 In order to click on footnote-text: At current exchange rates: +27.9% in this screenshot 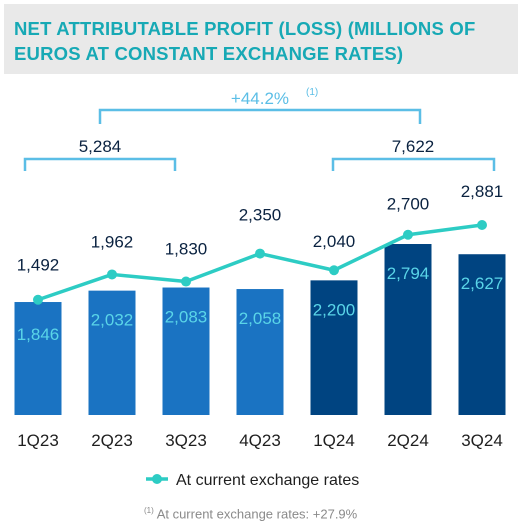, I will do `click(257, 514)`.